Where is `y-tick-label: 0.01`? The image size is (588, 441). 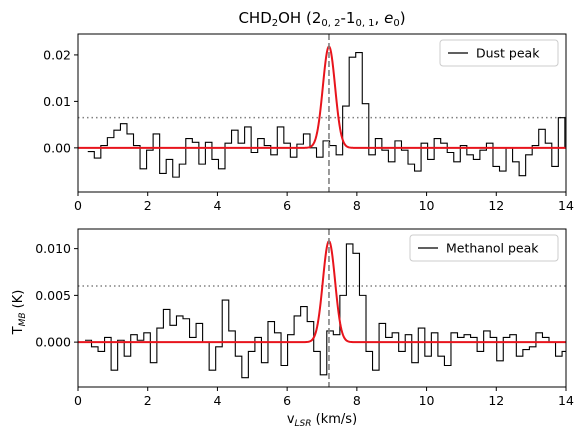
y-tick-label: 0.01 is located at coordinates (57, 101).